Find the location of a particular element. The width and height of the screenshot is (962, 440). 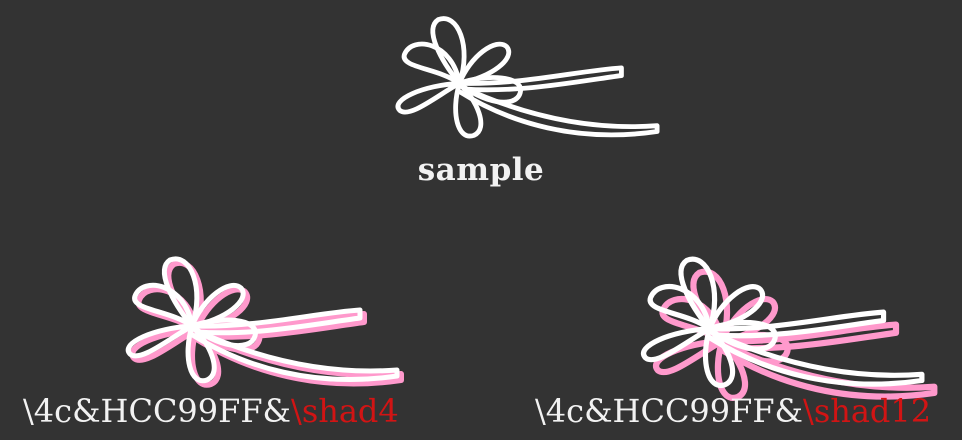

caption-sample: sample is located at coordinates (481, 170).